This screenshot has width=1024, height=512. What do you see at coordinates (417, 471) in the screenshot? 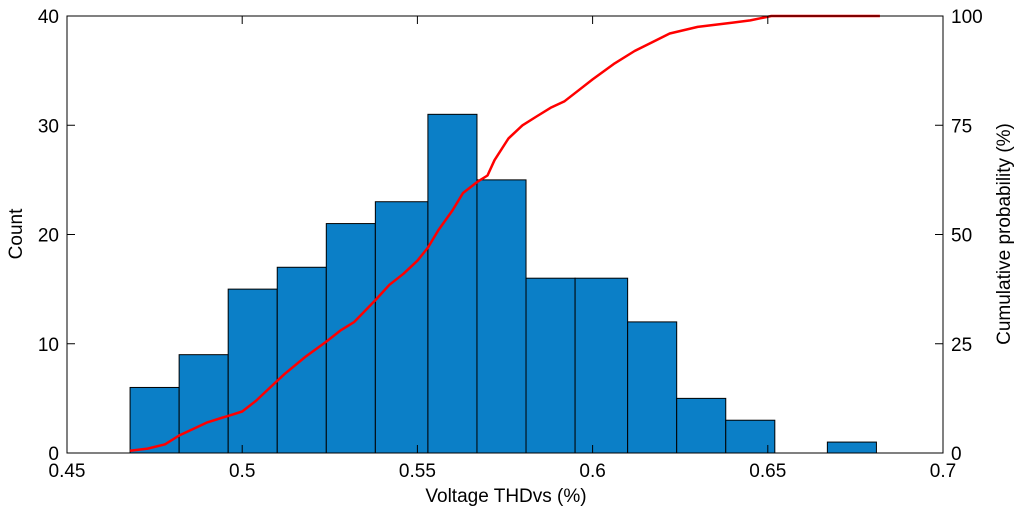
I see `x-tick-label: 0.55` at bounding box center [417, 471].